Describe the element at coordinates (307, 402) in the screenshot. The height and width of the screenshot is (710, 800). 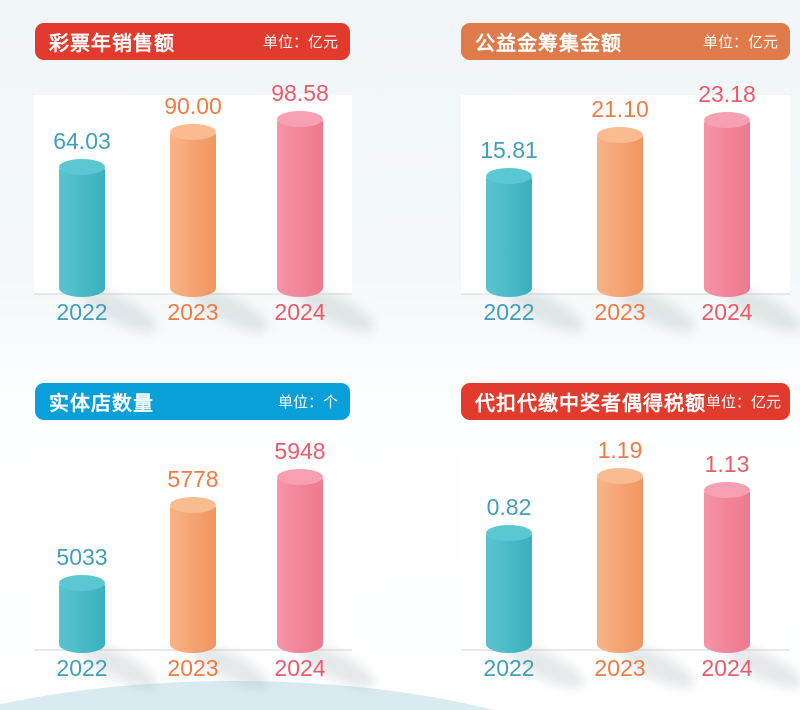
I see `chart-unit-label: 单位：个` at that location.